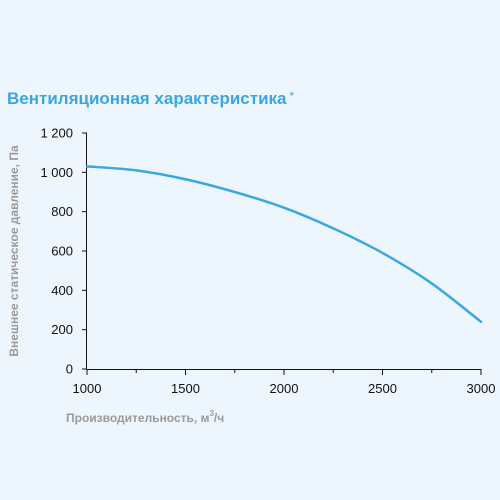  Describe the element at coordinates (56, 172) in the screenshot. I see `y-tick-label: 1 000` at that location.